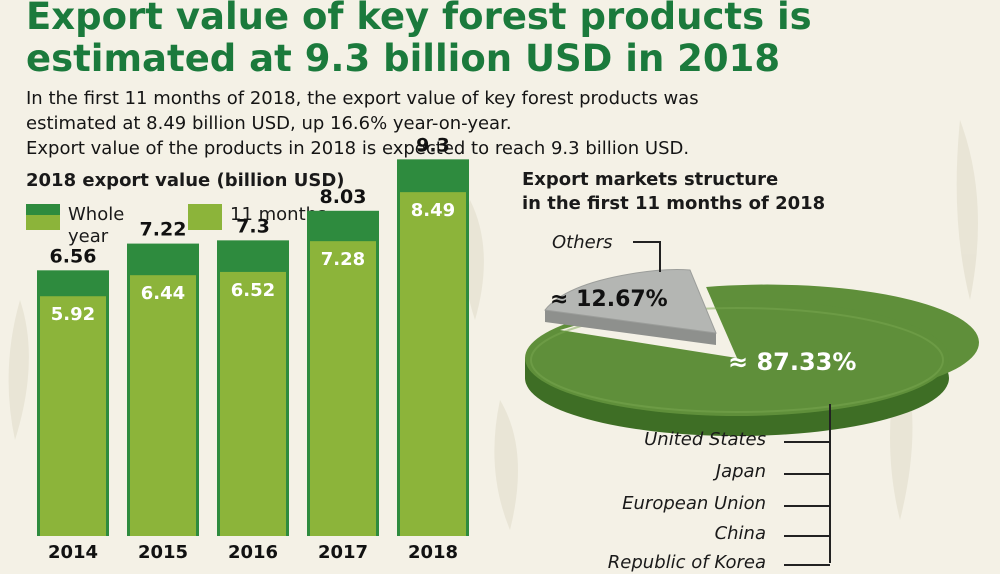  I want to click on label-11-months-2014: 5.92, so click(73, 314).